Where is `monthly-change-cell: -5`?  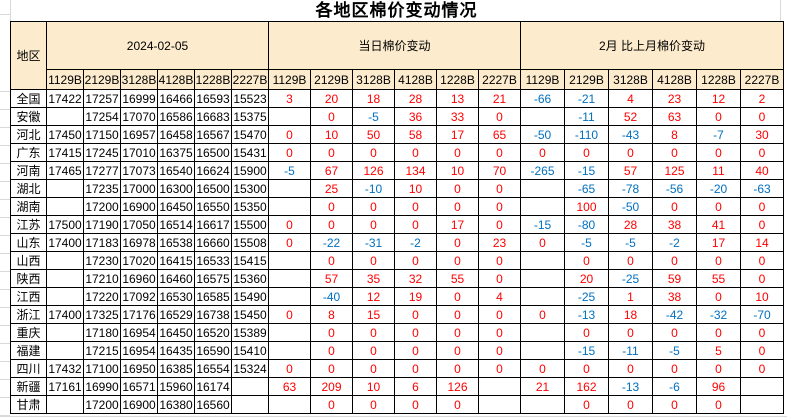 monthly-change-cell: -5 is located at coordinates (586, 242).